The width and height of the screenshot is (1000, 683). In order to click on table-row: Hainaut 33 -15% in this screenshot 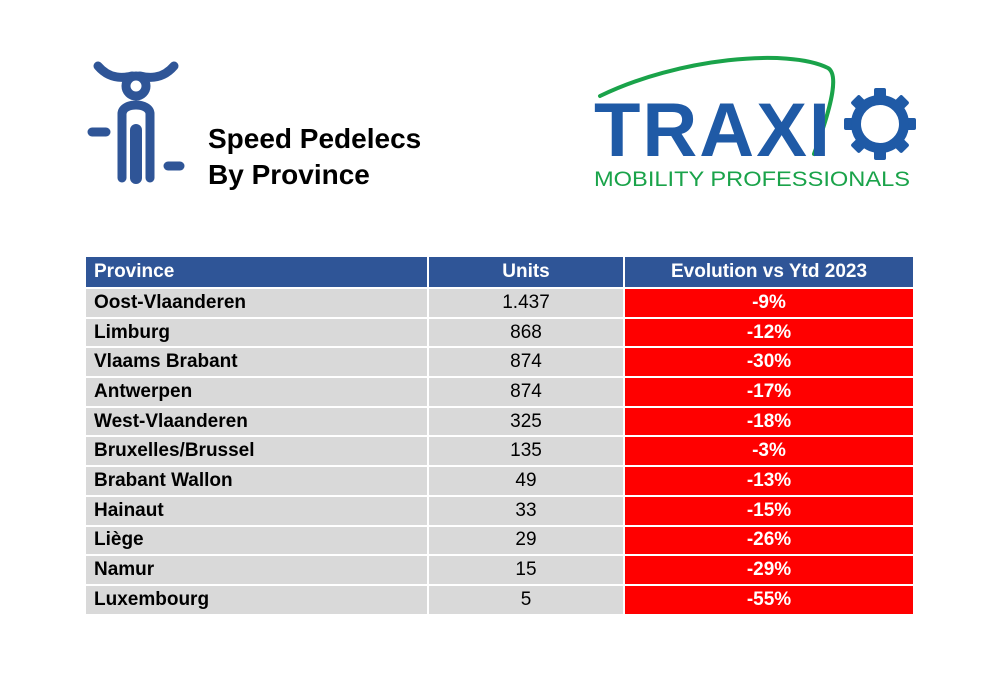, I will do `click(500, 511)`.